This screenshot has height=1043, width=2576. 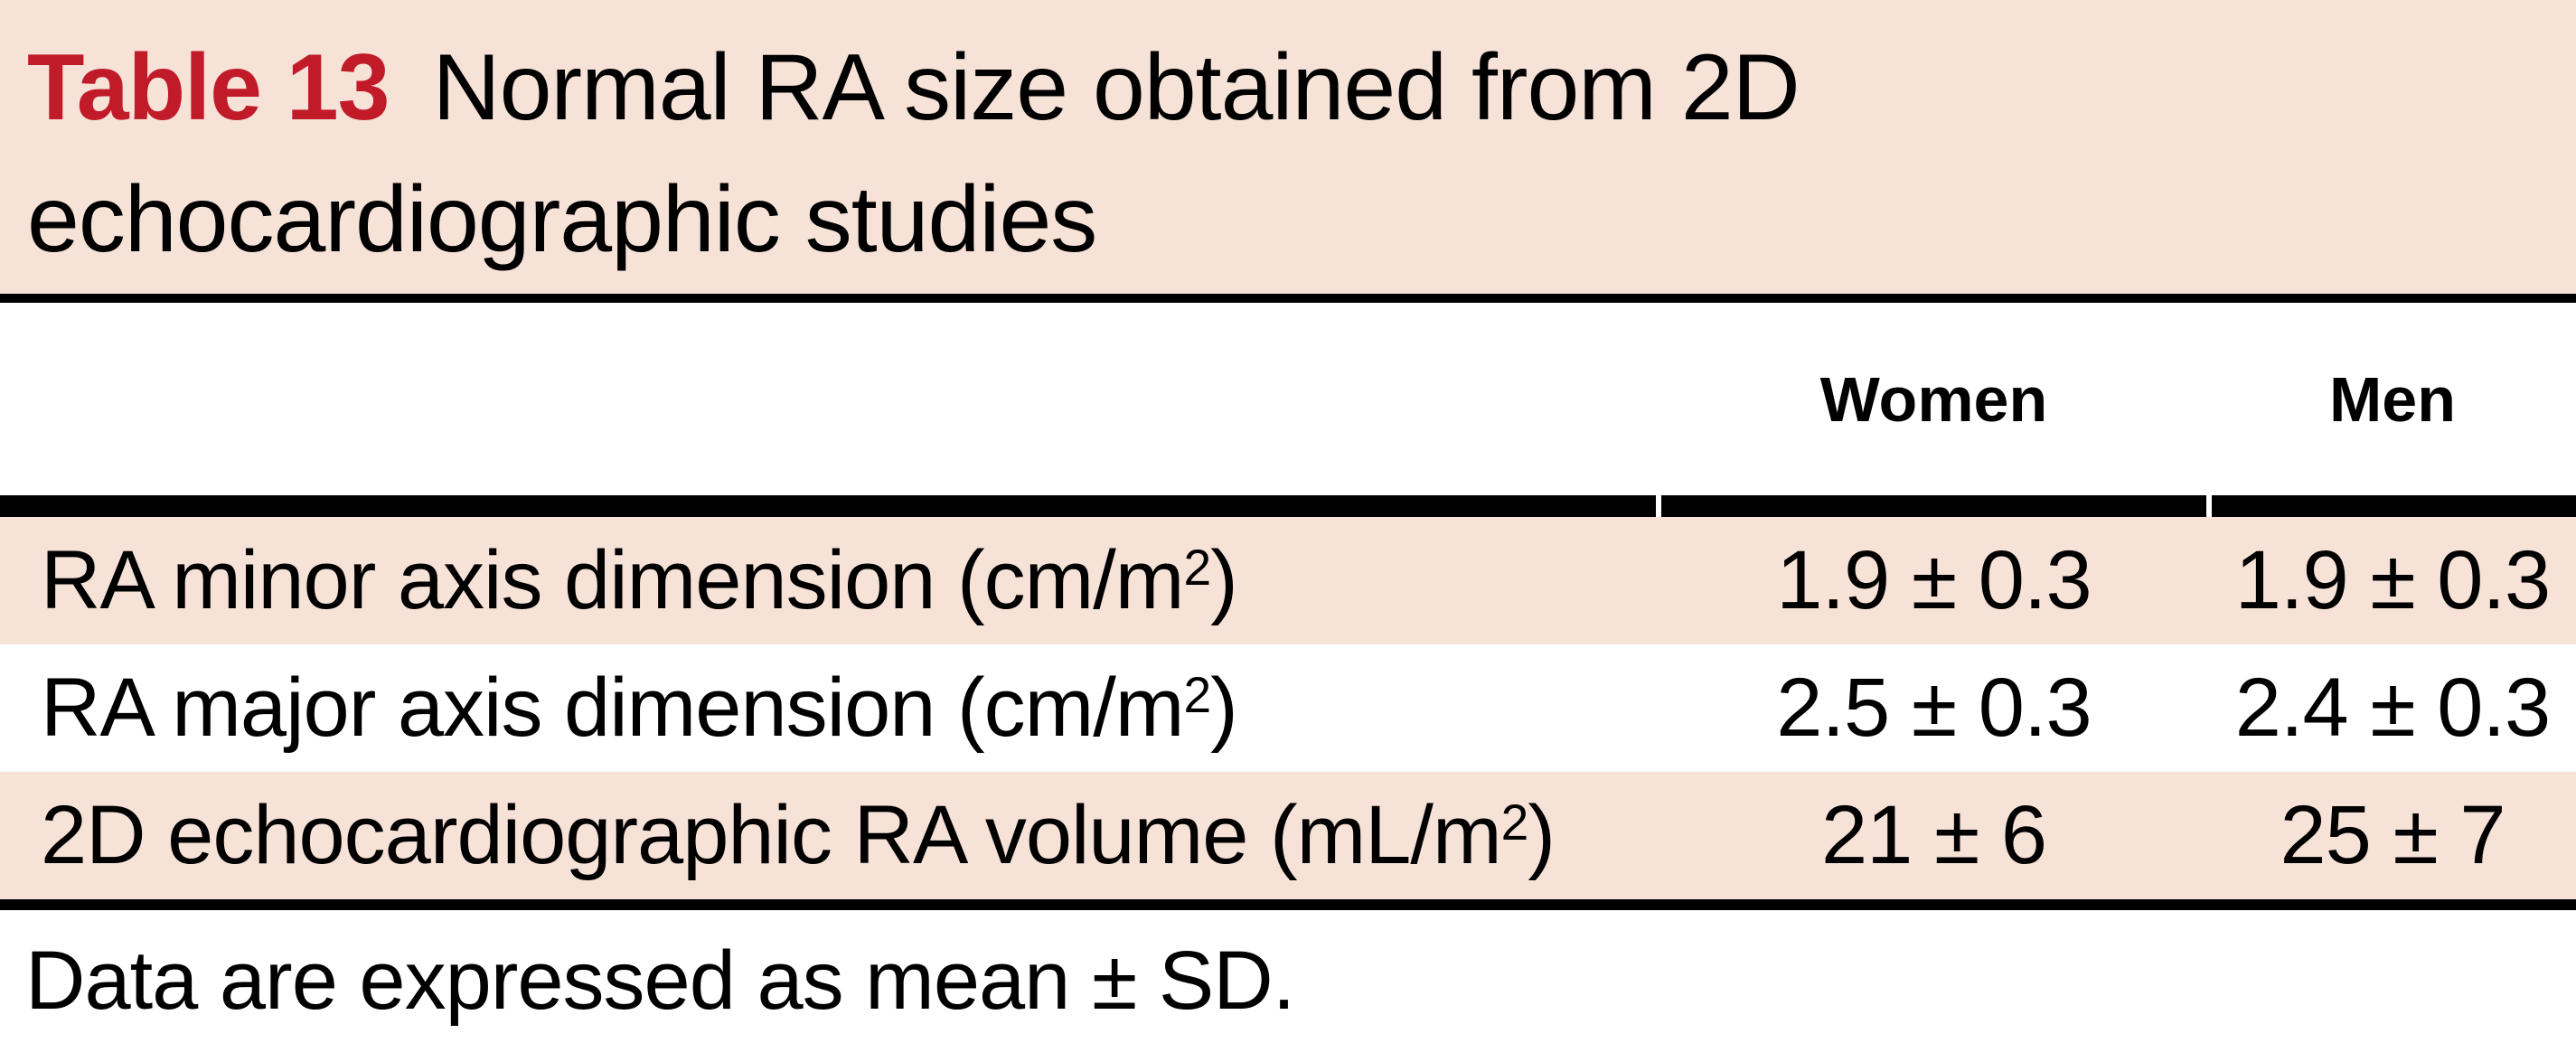 What do you see at coordinates (2393, 835) in the screenshot?
I see `men-value-cell: 25 ± 7` at bounding box center [2393, 835].